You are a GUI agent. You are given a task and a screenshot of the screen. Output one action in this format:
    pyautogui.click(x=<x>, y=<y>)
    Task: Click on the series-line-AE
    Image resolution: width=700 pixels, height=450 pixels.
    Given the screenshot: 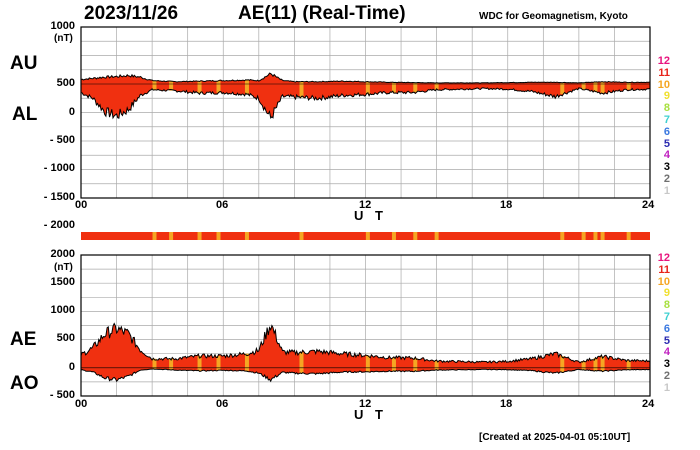 What is the action you would take?
    pyautogui.click(x=365, y=343)
    